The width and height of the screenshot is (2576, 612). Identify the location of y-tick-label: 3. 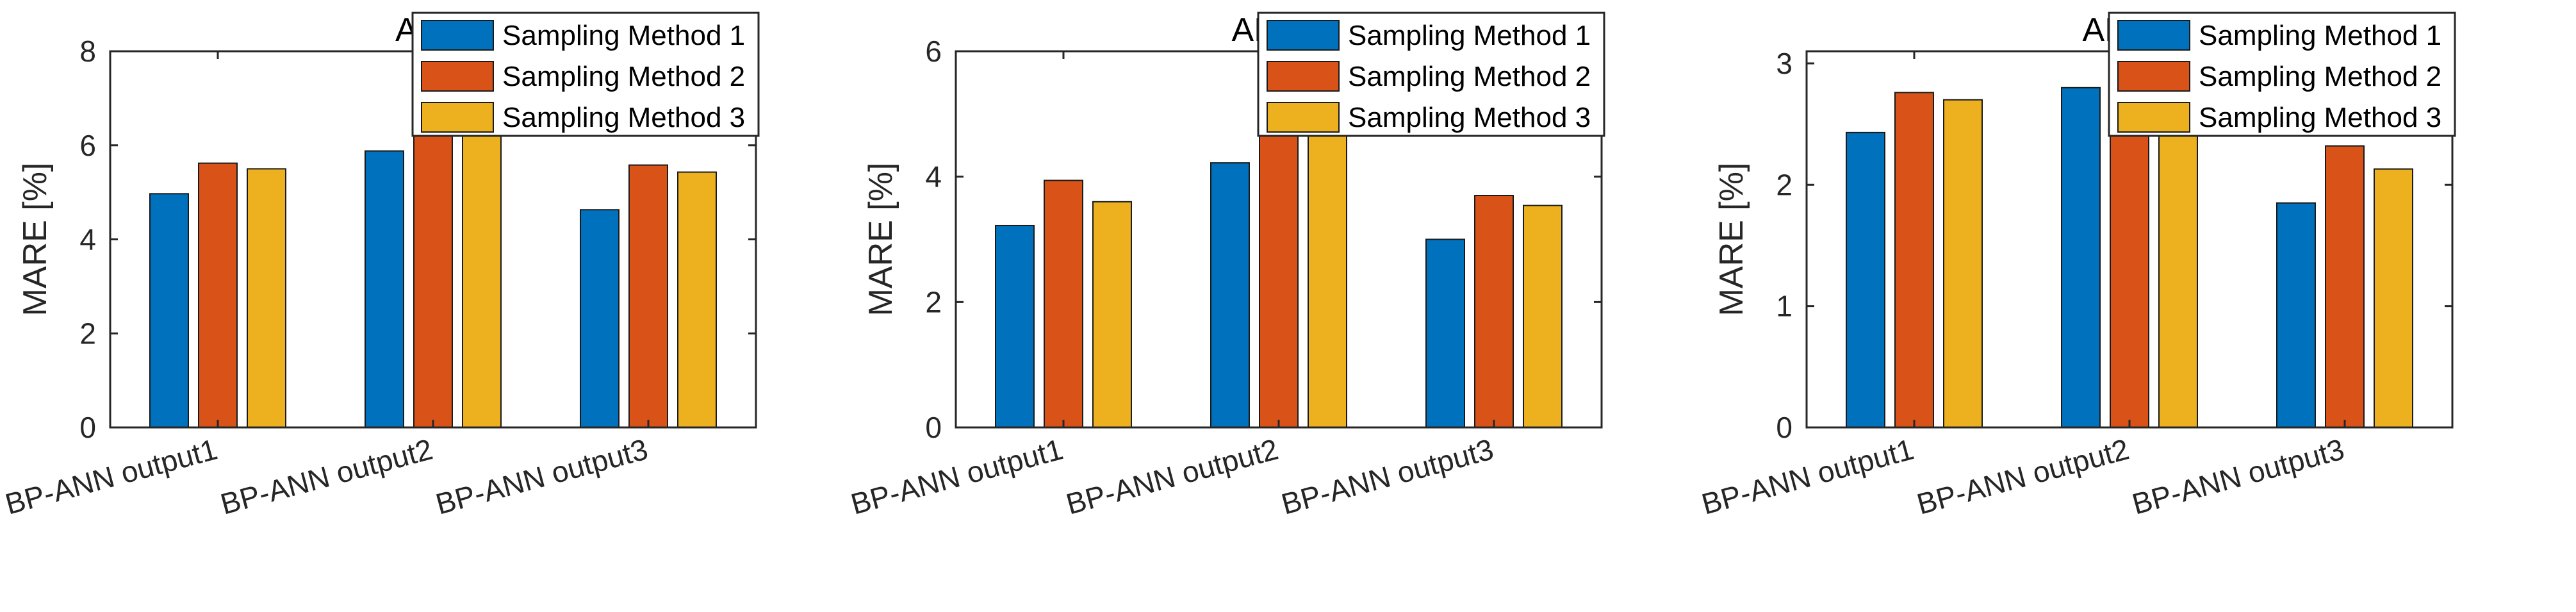
(1785, 63).